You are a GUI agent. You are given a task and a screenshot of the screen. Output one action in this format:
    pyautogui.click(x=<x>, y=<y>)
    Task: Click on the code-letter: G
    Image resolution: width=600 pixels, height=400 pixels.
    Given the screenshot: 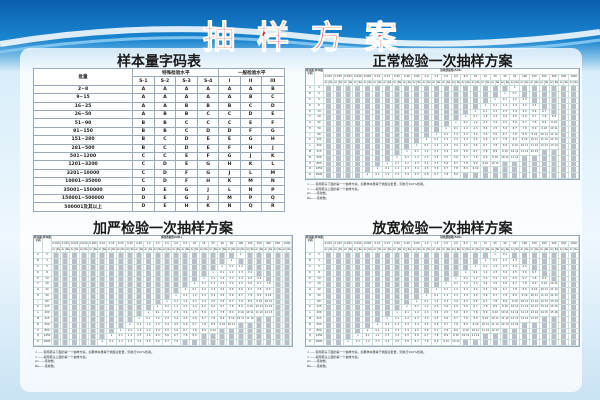 What is the action you would take?
    pyautogui.click(x=310, y=124)
    